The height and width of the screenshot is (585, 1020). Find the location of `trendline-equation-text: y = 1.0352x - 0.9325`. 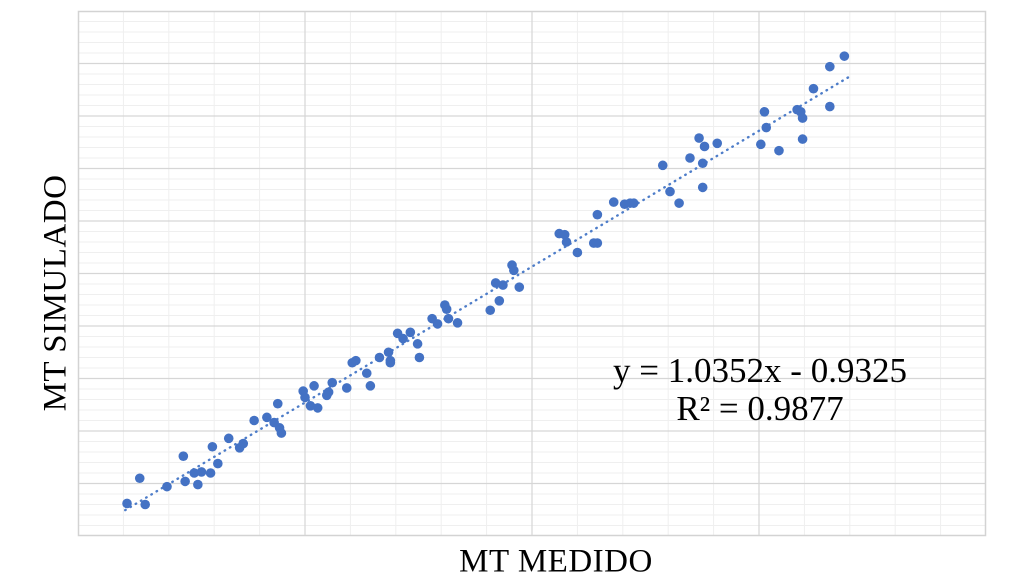

trendline-equation-text: y = 1.0352x - 0.9325 is located at coordinates (760, 370).